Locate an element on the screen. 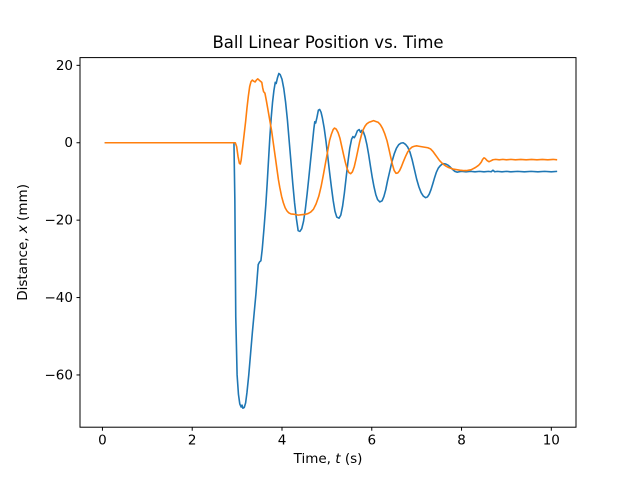  x-tick-label: 10 is located at coordinates (551, 441).